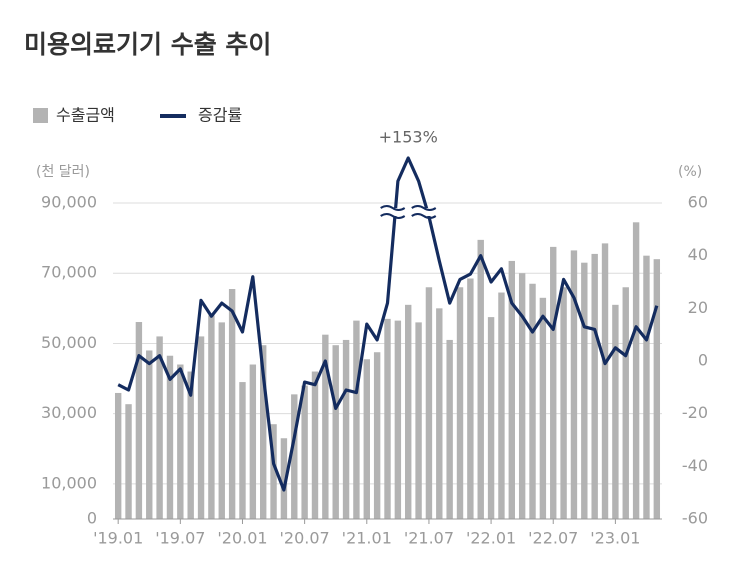 The height and width of the screenshot is (573, 745). Describe the element at coordinates (367, 538) in the screenshot. I see `x-tick-label: '21.01` at that location.